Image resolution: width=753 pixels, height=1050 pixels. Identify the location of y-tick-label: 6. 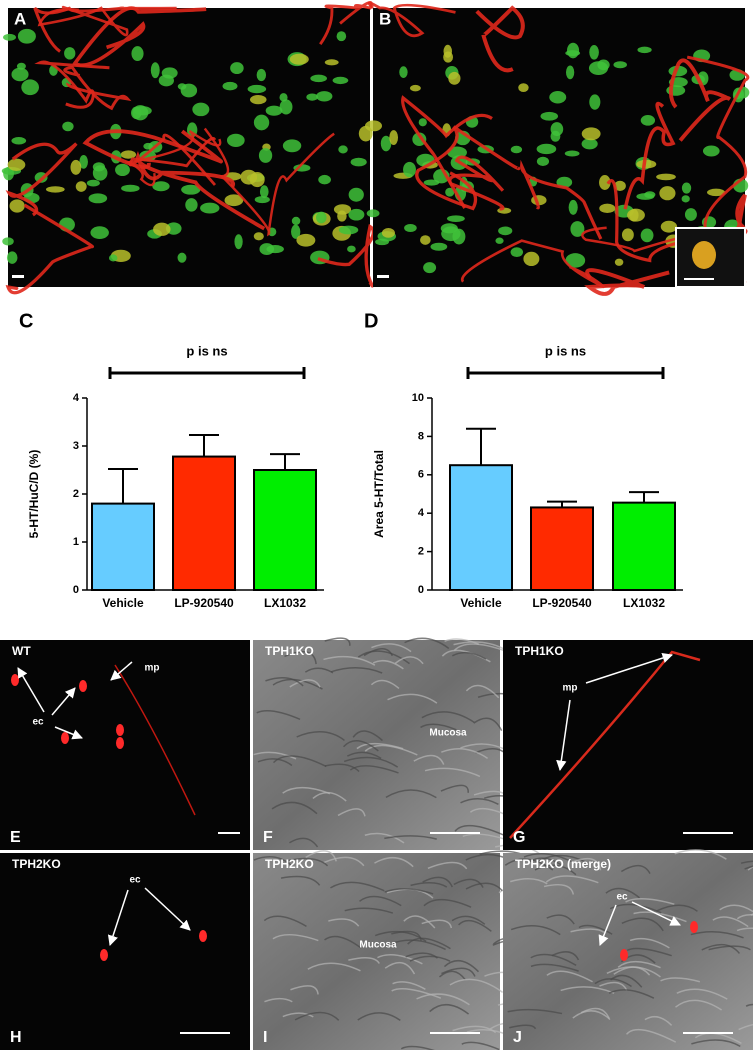
(421, 475).